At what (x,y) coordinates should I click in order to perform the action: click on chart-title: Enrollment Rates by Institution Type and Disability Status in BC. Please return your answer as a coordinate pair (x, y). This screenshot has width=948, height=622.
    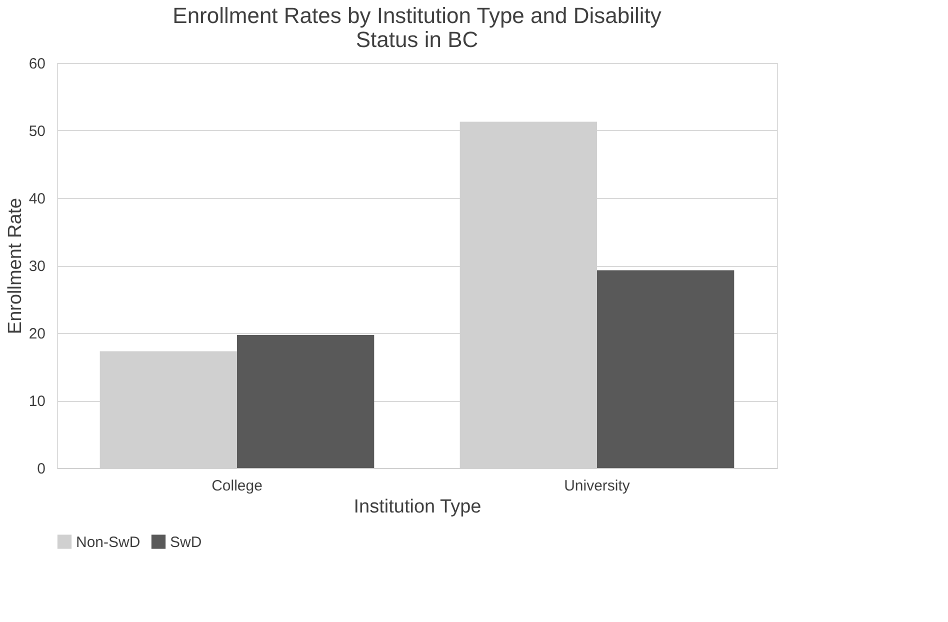
    Looking at the image, I should click on (417, 27).